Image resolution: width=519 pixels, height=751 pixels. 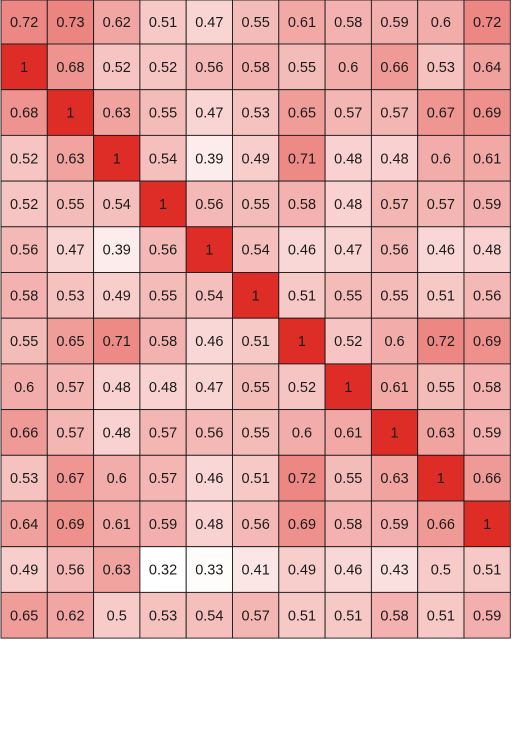 I want to click on heatmap-cell-label-r10-c9: 1, so click(x=441, y=479).